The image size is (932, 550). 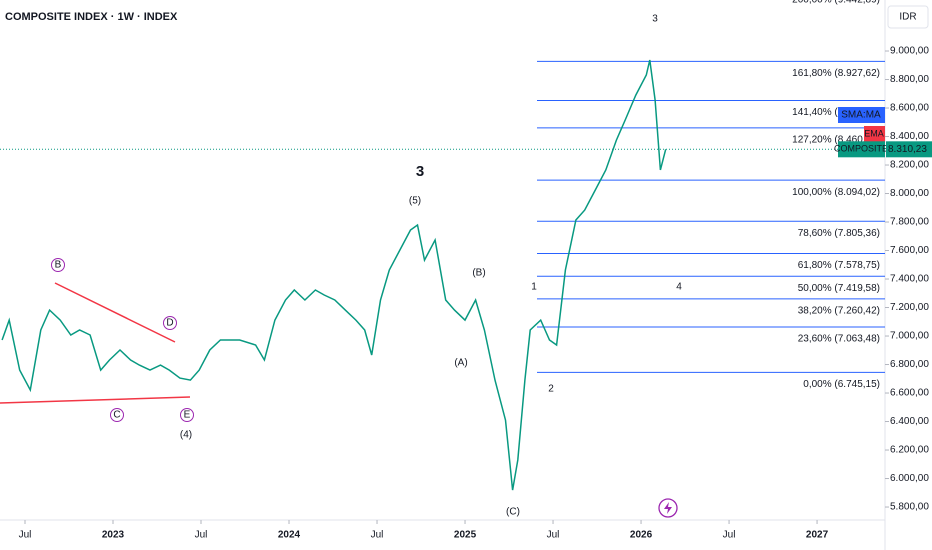 I want to click on y-tick-label: 6.000,00, so click(x=909, y=478).